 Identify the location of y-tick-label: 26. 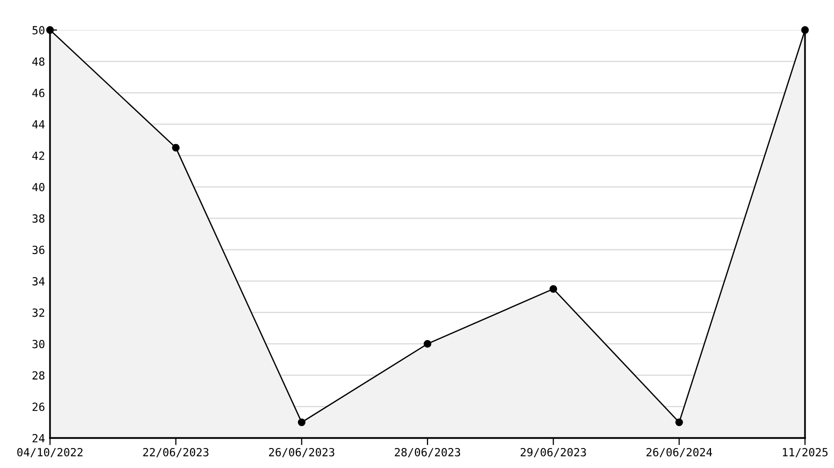
(38, 407).